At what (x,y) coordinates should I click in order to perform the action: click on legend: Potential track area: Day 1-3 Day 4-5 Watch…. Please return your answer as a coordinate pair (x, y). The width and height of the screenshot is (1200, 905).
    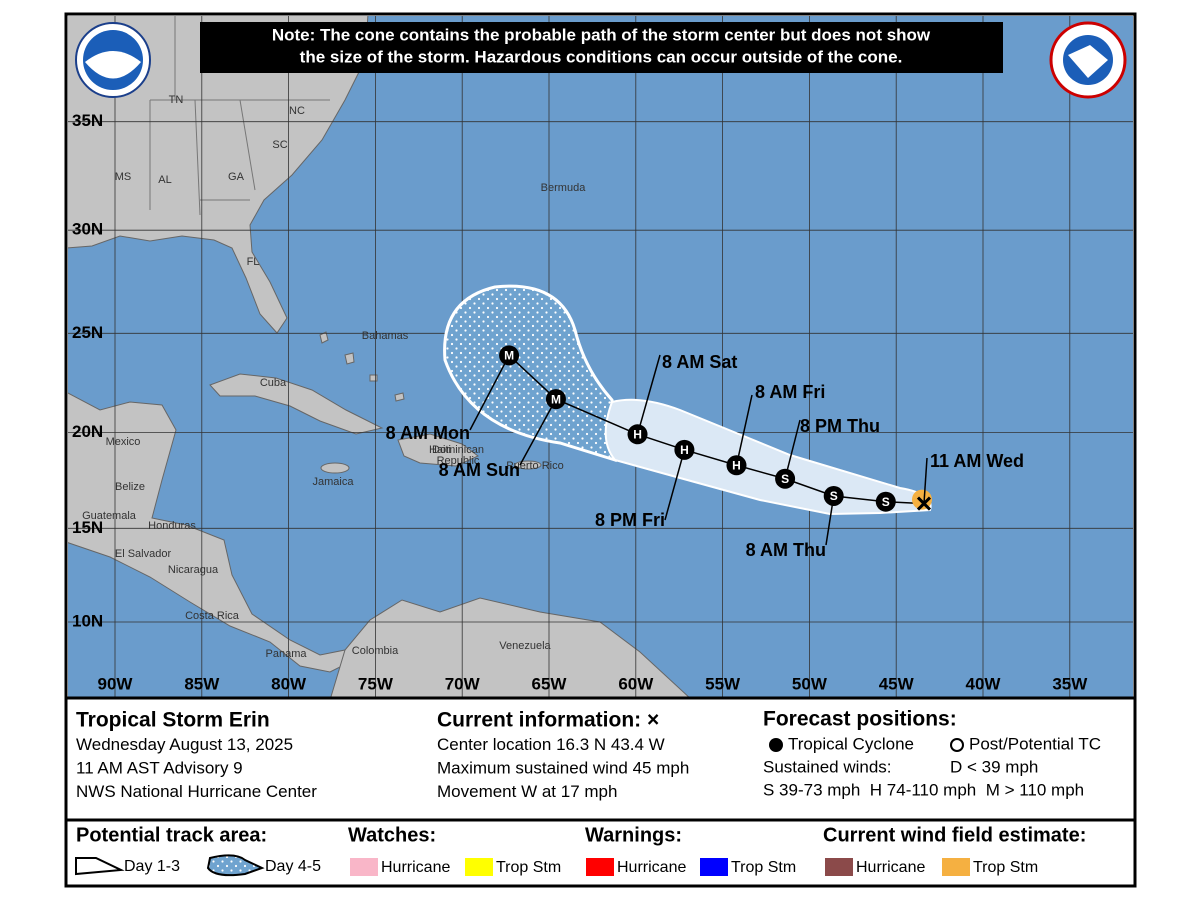
    Looking at the image, I should click on (580, 850).